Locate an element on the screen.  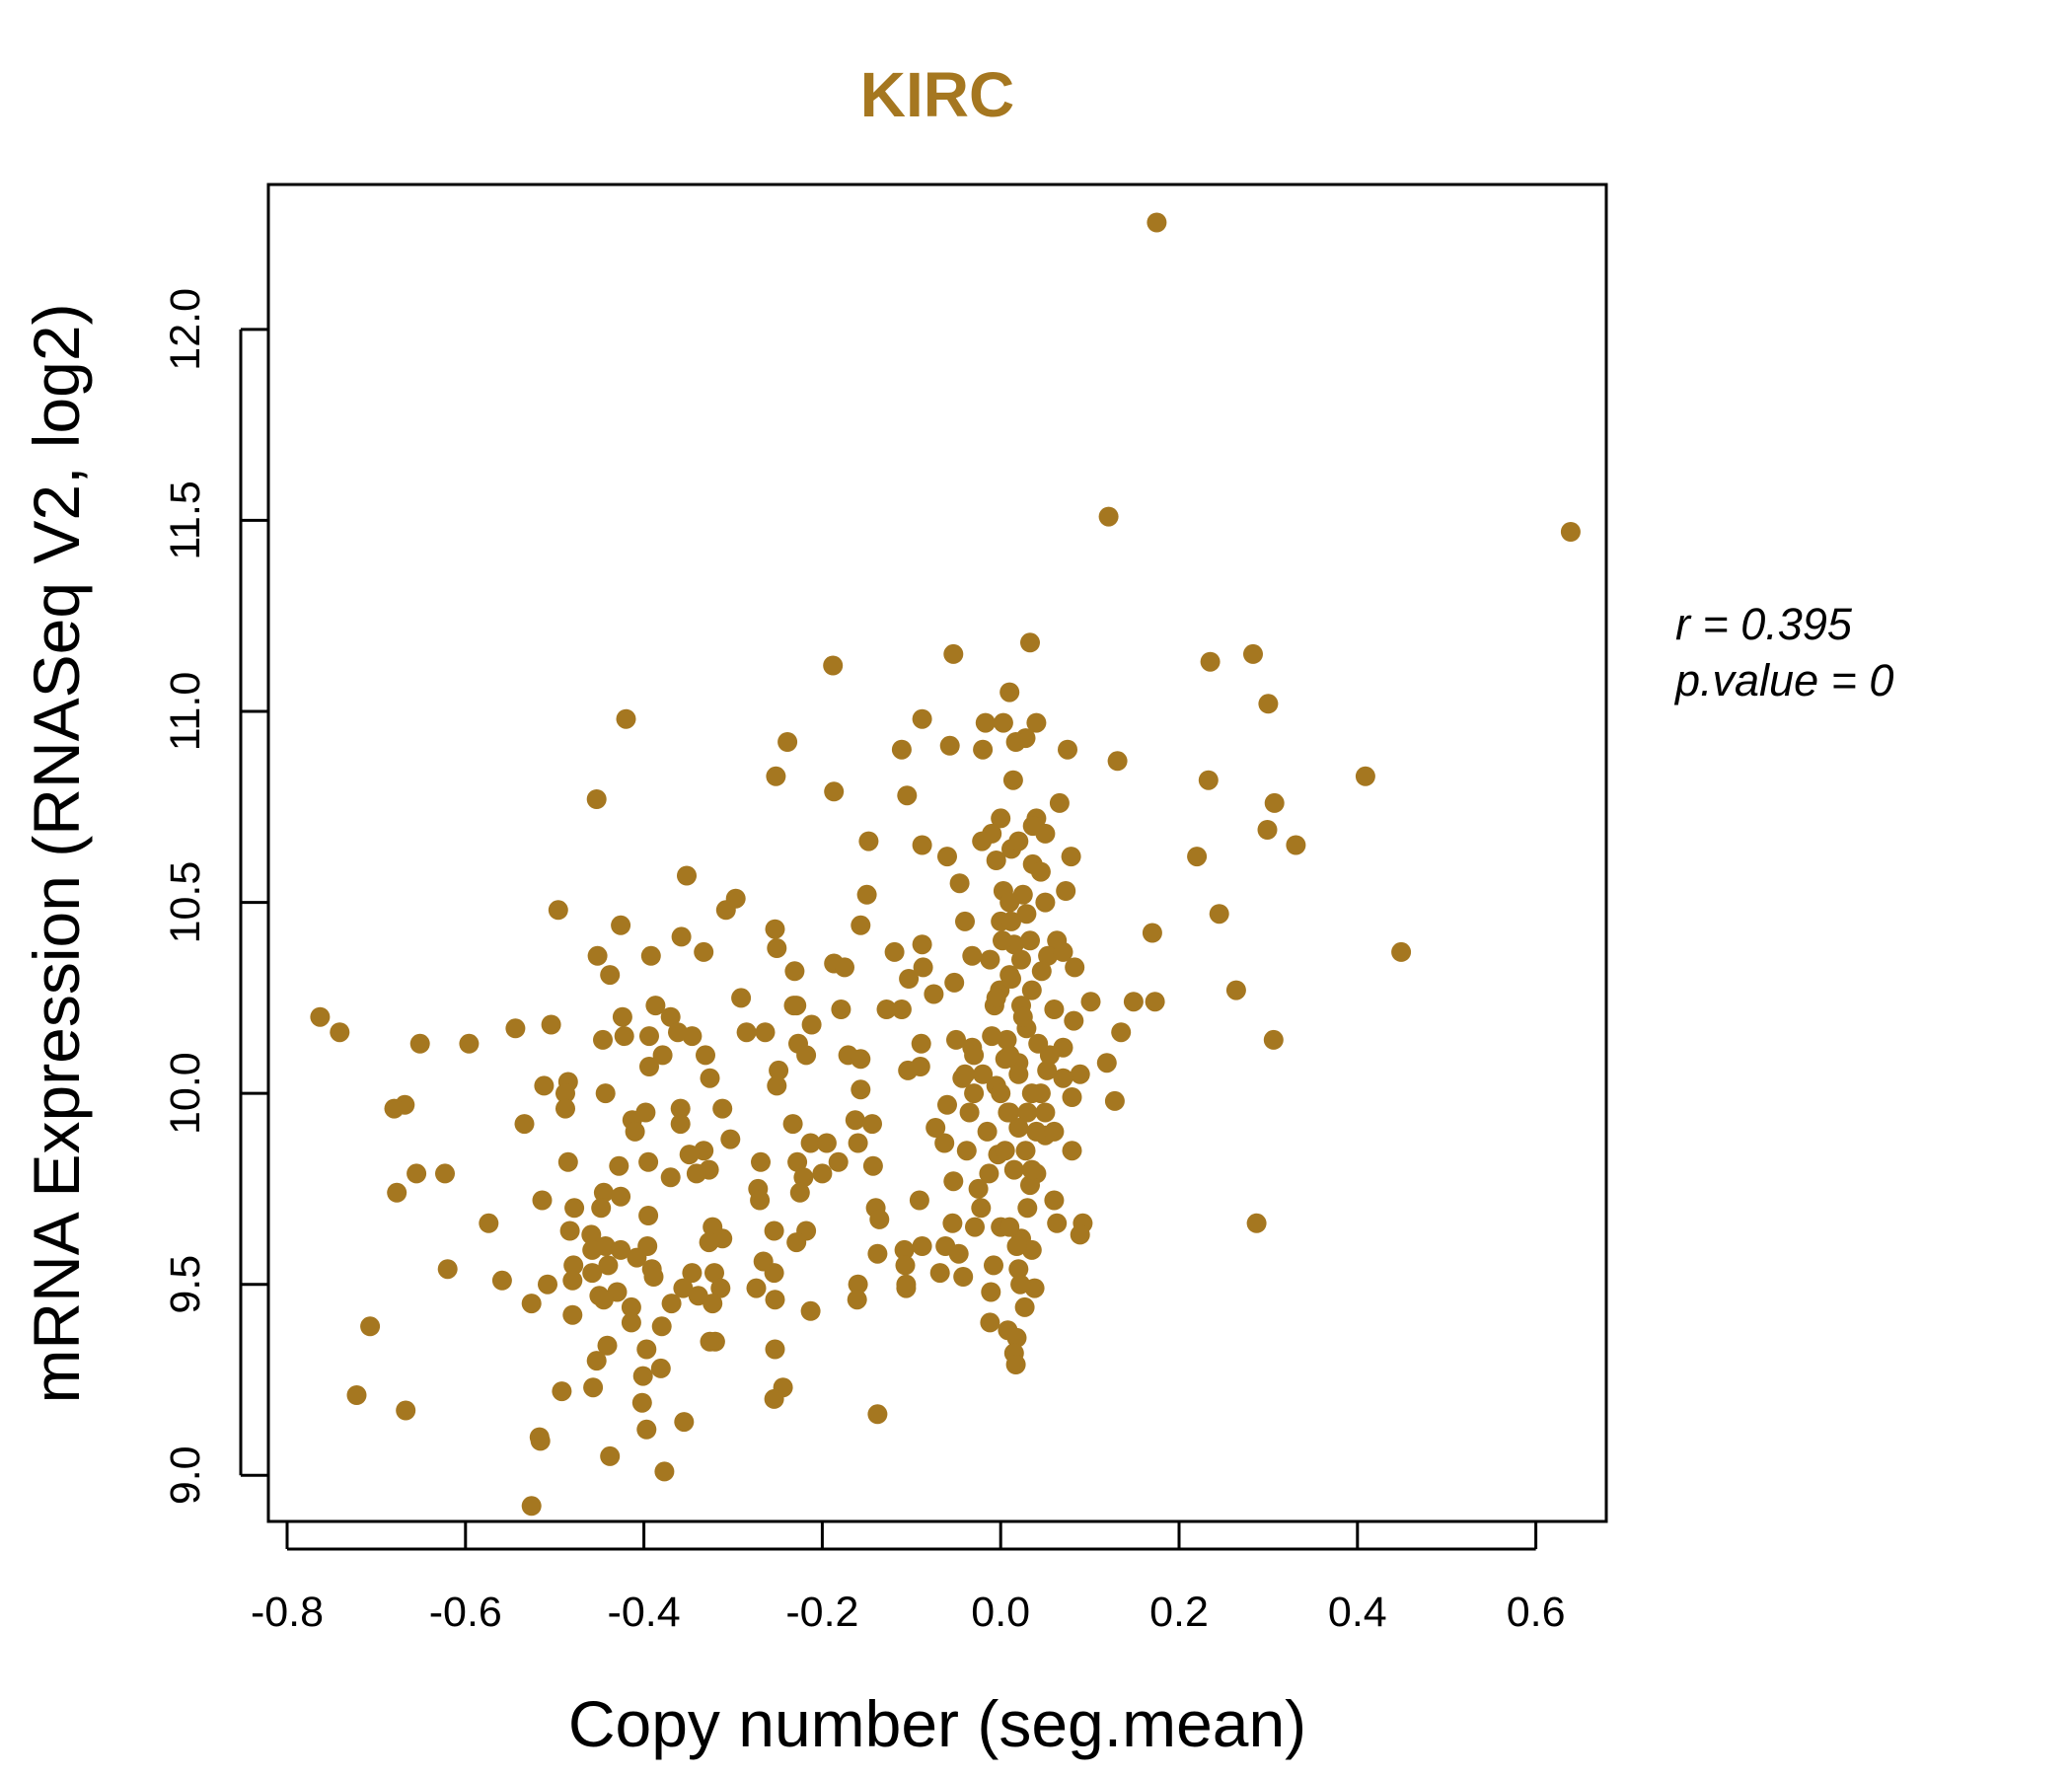
y-tick-label: 11.0 is located at coordinates (186, 712).